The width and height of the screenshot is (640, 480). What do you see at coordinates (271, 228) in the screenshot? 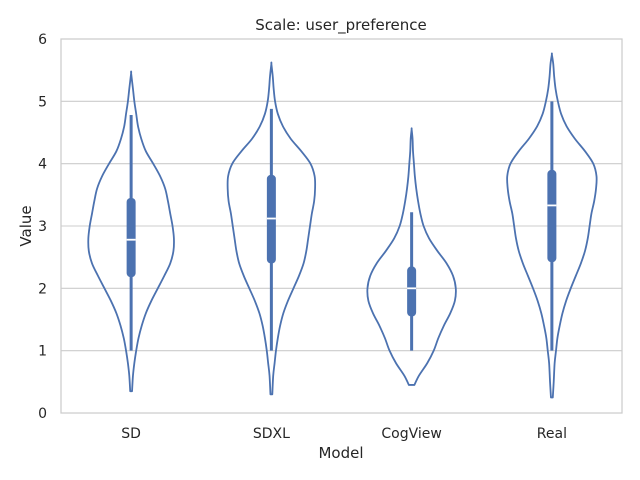
I see `violin-sdxl` at bounding box center [271, 228].